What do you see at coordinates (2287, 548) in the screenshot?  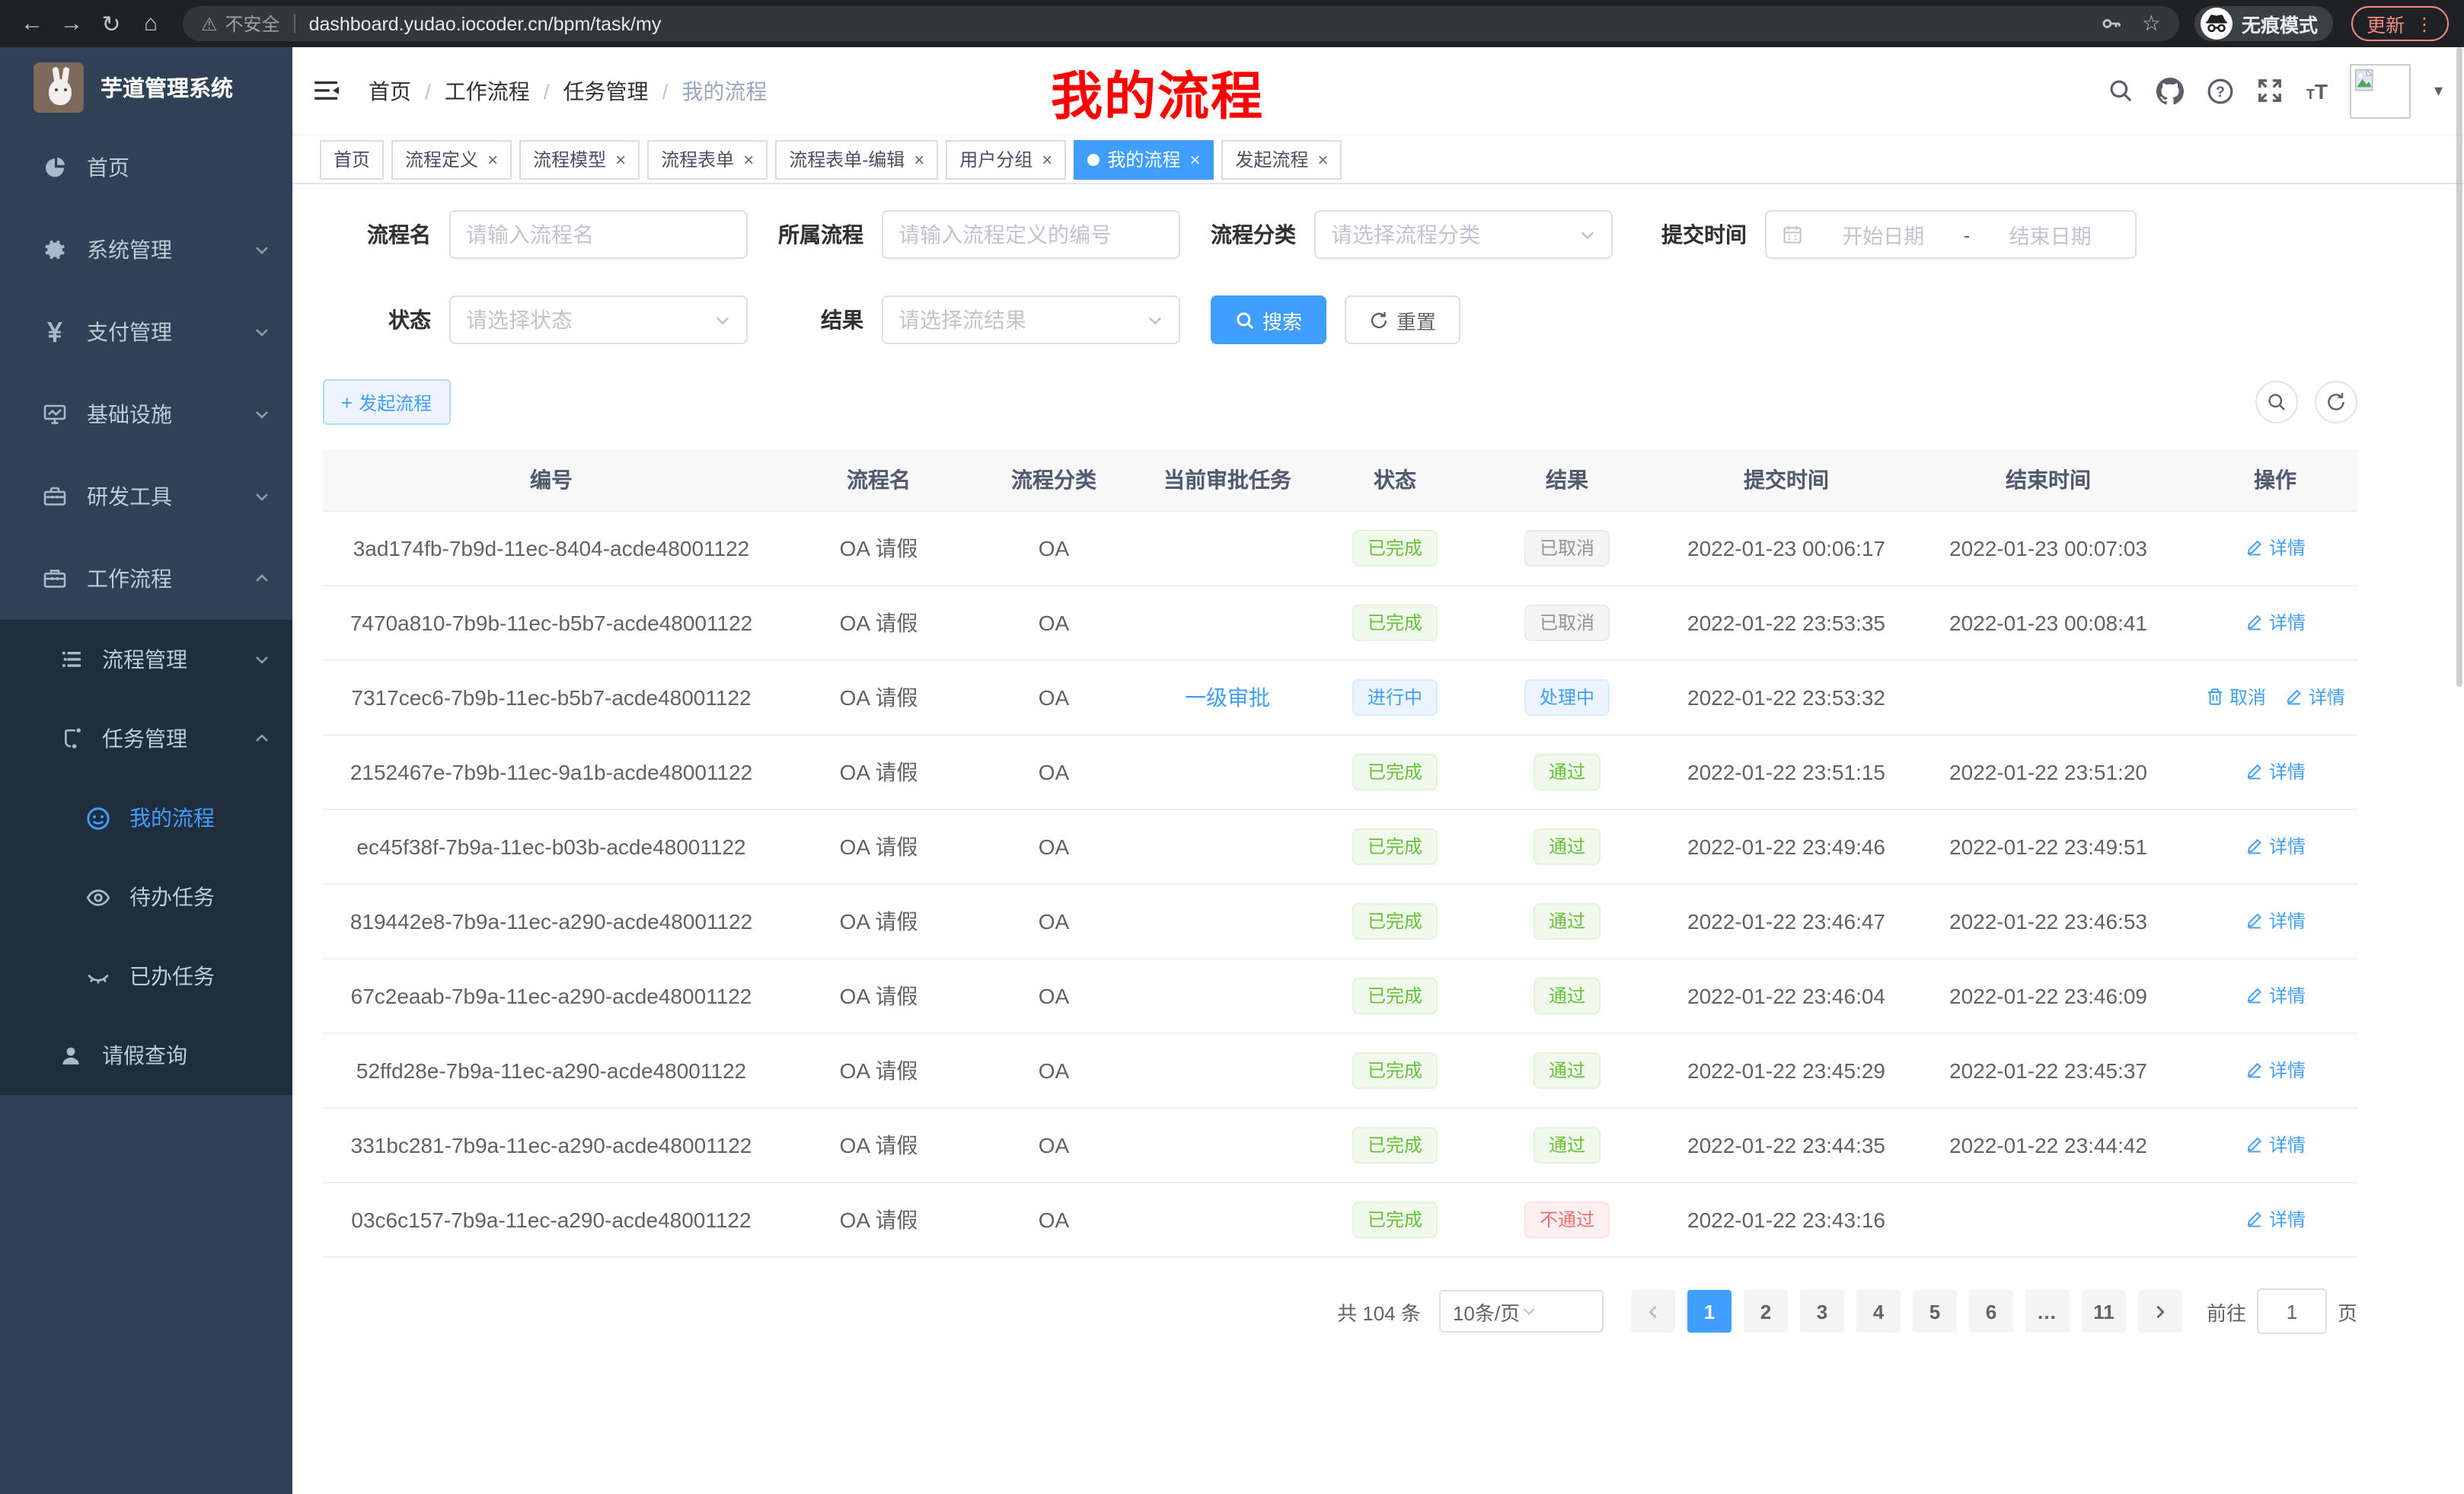 I see `action-label: 详情` at bounding box center [2287, 548].